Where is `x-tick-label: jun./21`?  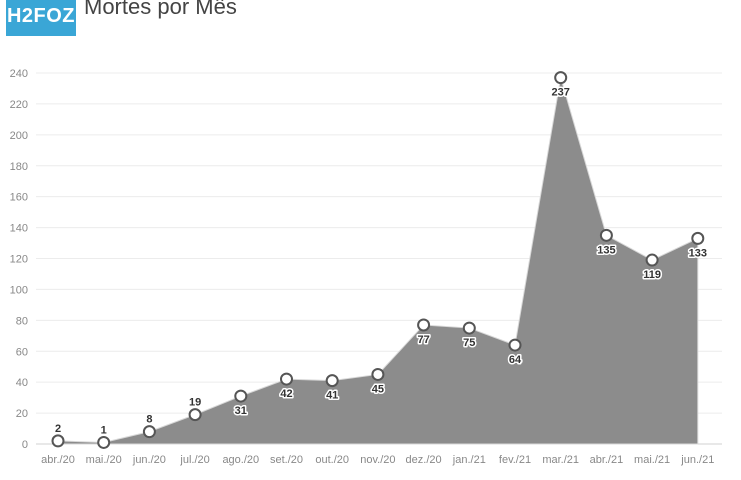 x-tick-label: jun./21 is located at coordinates (697, 460).